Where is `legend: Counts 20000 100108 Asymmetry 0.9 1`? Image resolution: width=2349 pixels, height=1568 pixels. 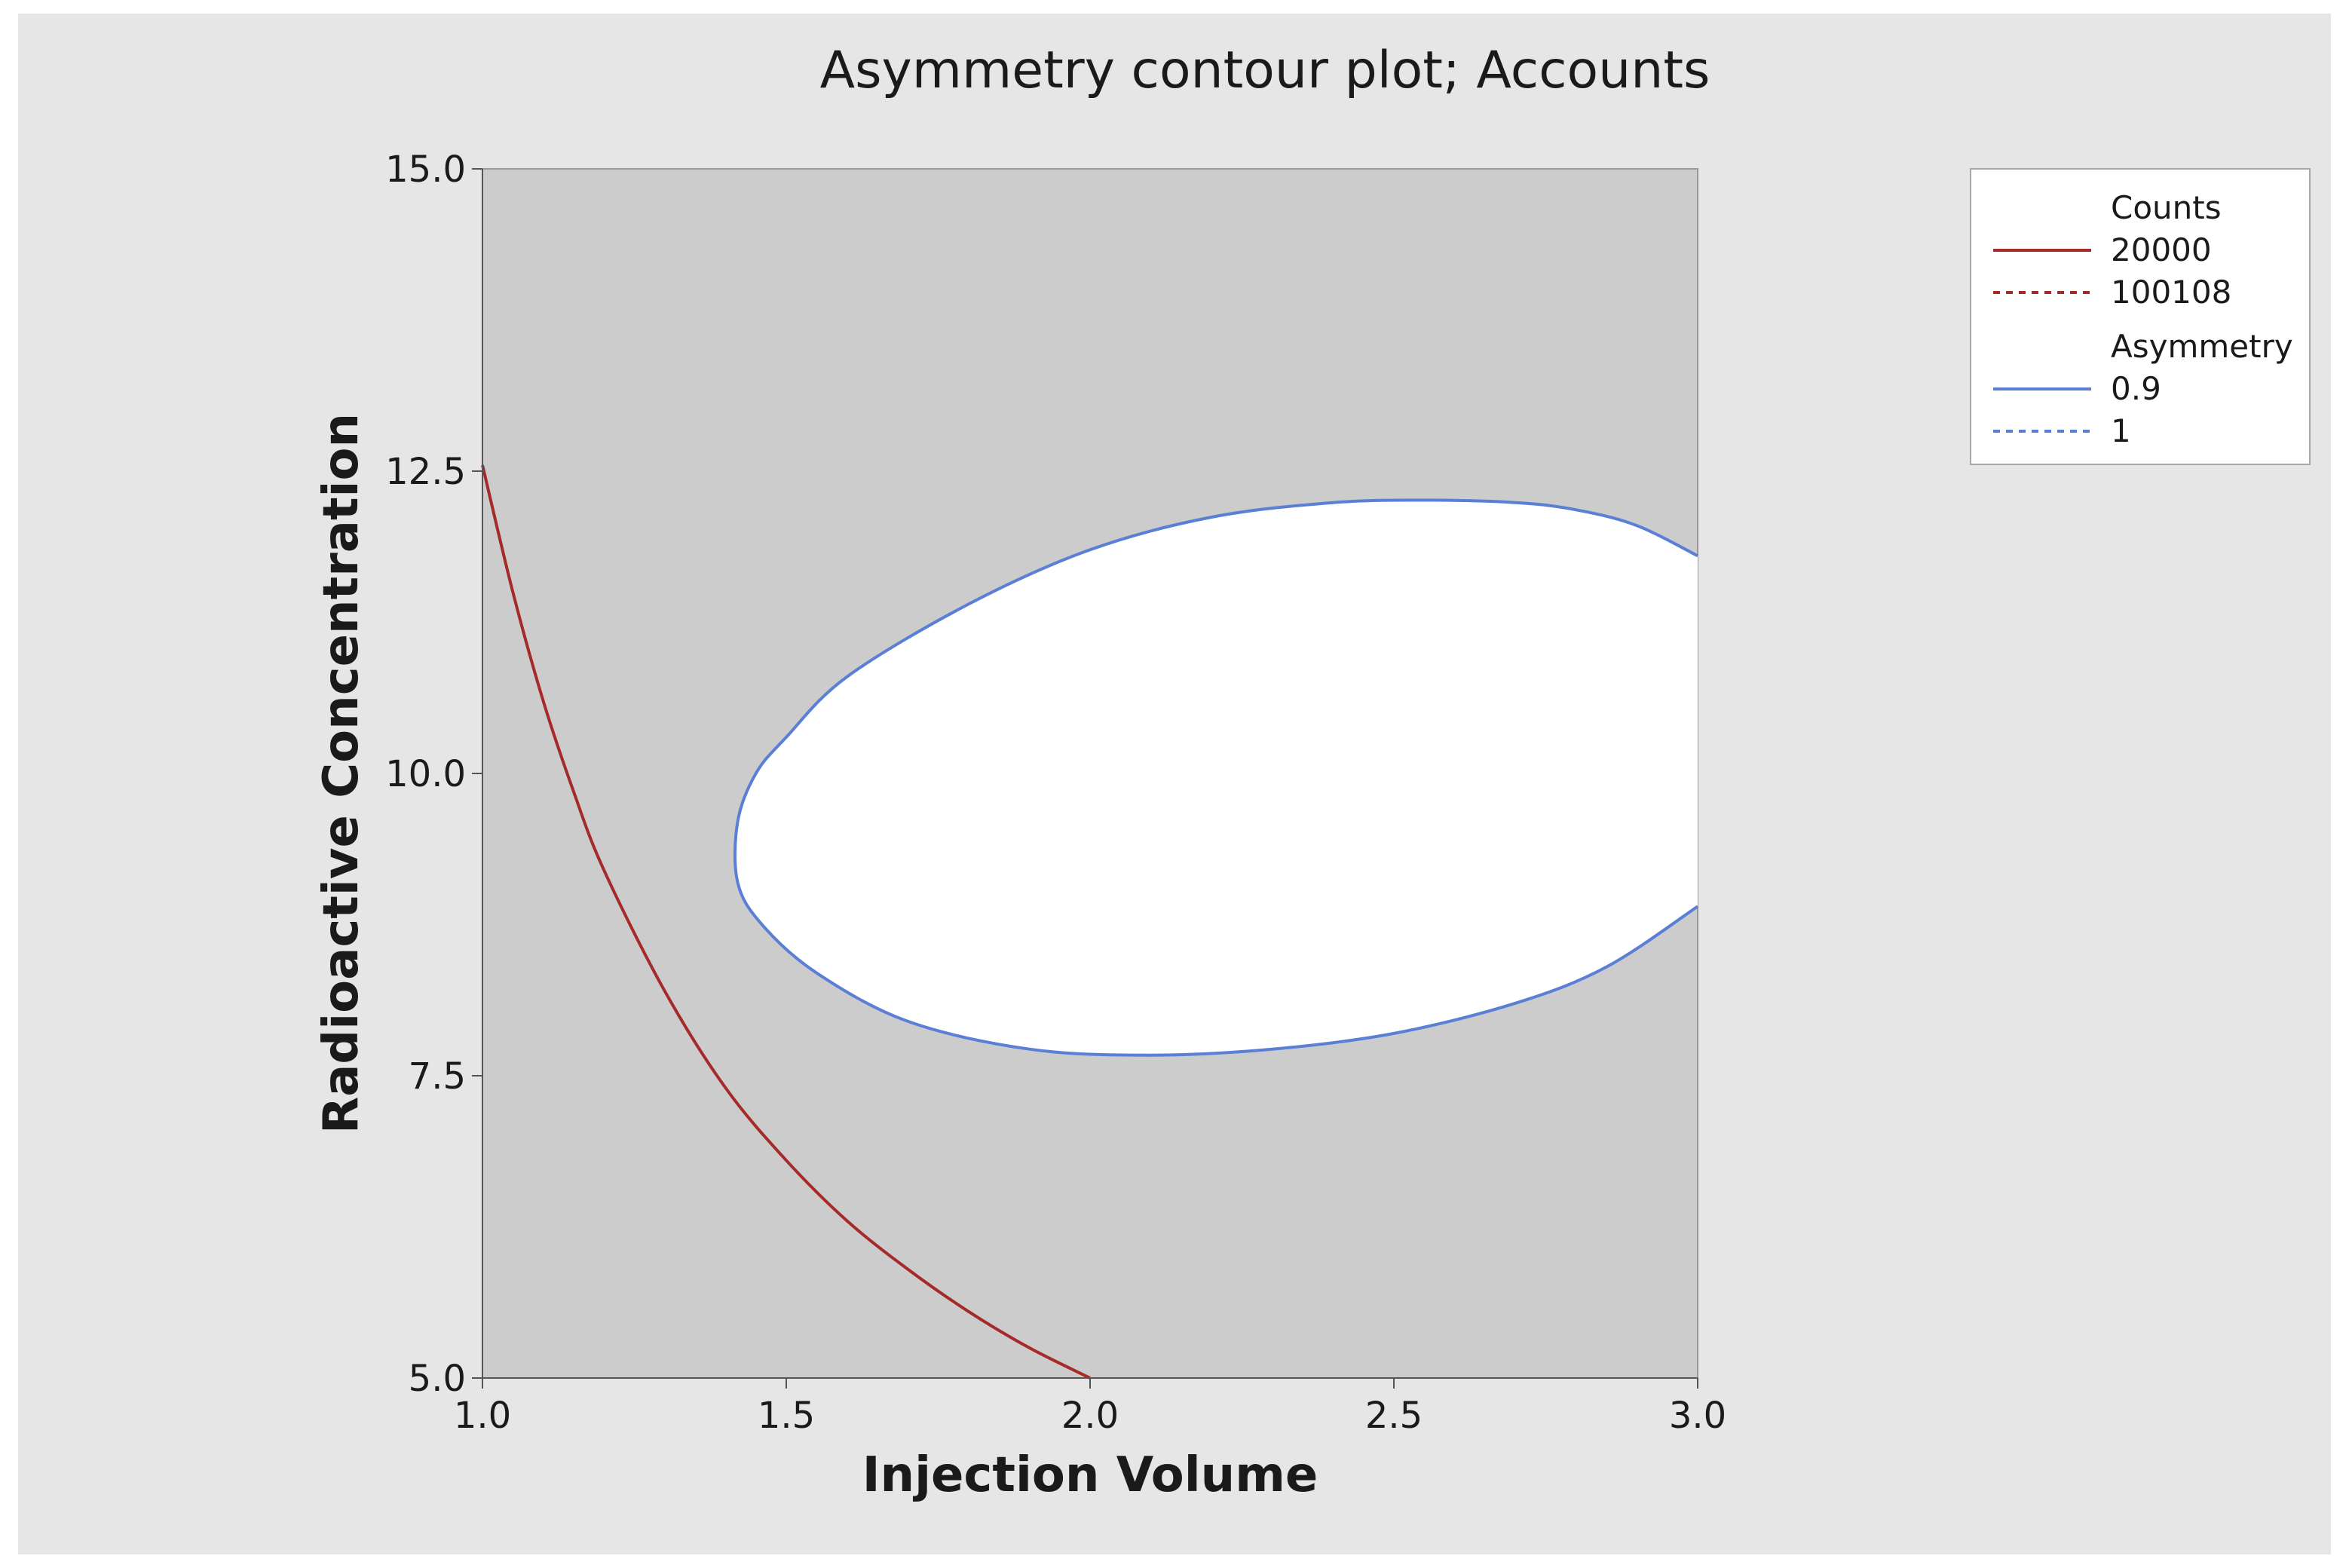 legend: Counts 20000 100108 Asymmetry 0.9 1 is located at coordinates (2140, 316).